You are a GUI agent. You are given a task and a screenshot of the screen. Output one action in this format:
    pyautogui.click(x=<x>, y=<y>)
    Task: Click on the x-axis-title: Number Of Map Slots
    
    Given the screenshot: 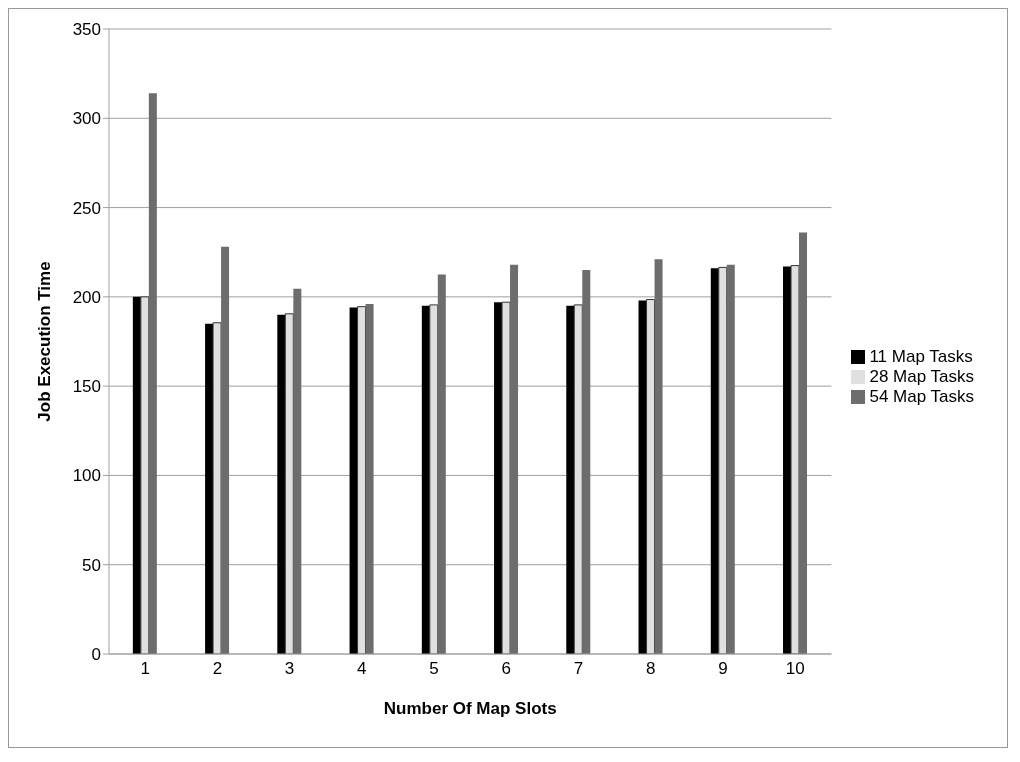 What is the action you would take?
    pyautogui.click(x=470, y=708)
    